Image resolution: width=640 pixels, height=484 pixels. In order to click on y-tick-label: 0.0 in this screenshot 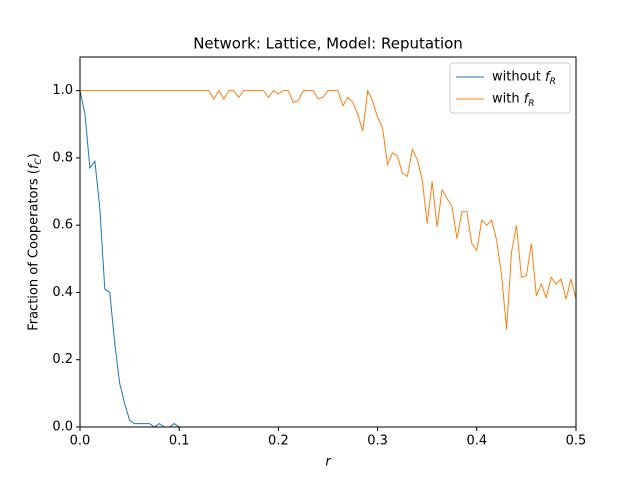, I will do `click(62, 427)`.